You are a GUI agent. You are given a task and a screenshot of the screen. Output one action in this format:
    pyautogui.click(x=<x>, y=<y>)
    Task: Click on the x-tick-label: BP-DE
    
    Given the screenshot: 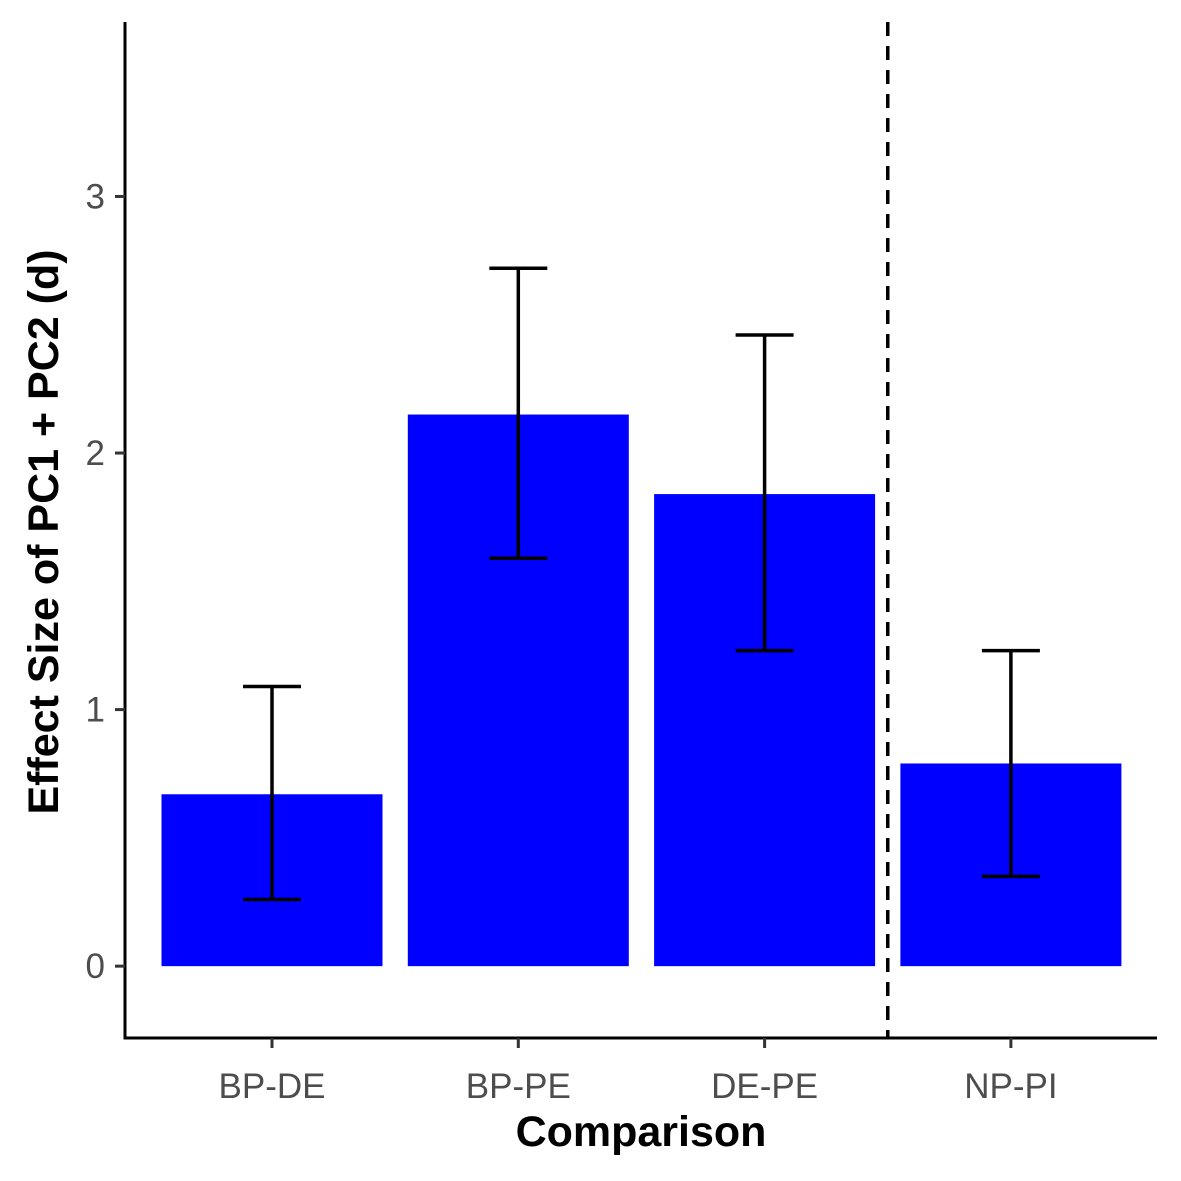 What is the action you would take?
    pyautogui.click(x=272, y=1086)
    